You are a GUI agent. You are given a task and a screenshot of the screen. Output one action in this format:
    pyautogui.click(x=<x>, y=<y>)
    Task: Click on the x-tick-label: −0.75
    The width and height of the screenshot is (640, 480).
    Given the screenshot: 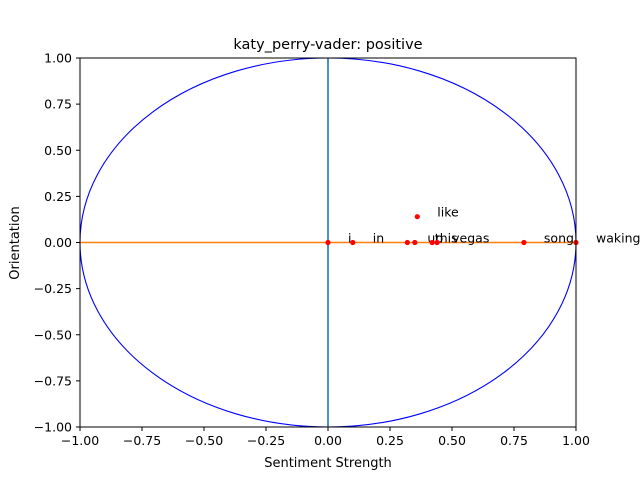 What is the action you would take?
    pyautogui.click(x=142, y=440)
    